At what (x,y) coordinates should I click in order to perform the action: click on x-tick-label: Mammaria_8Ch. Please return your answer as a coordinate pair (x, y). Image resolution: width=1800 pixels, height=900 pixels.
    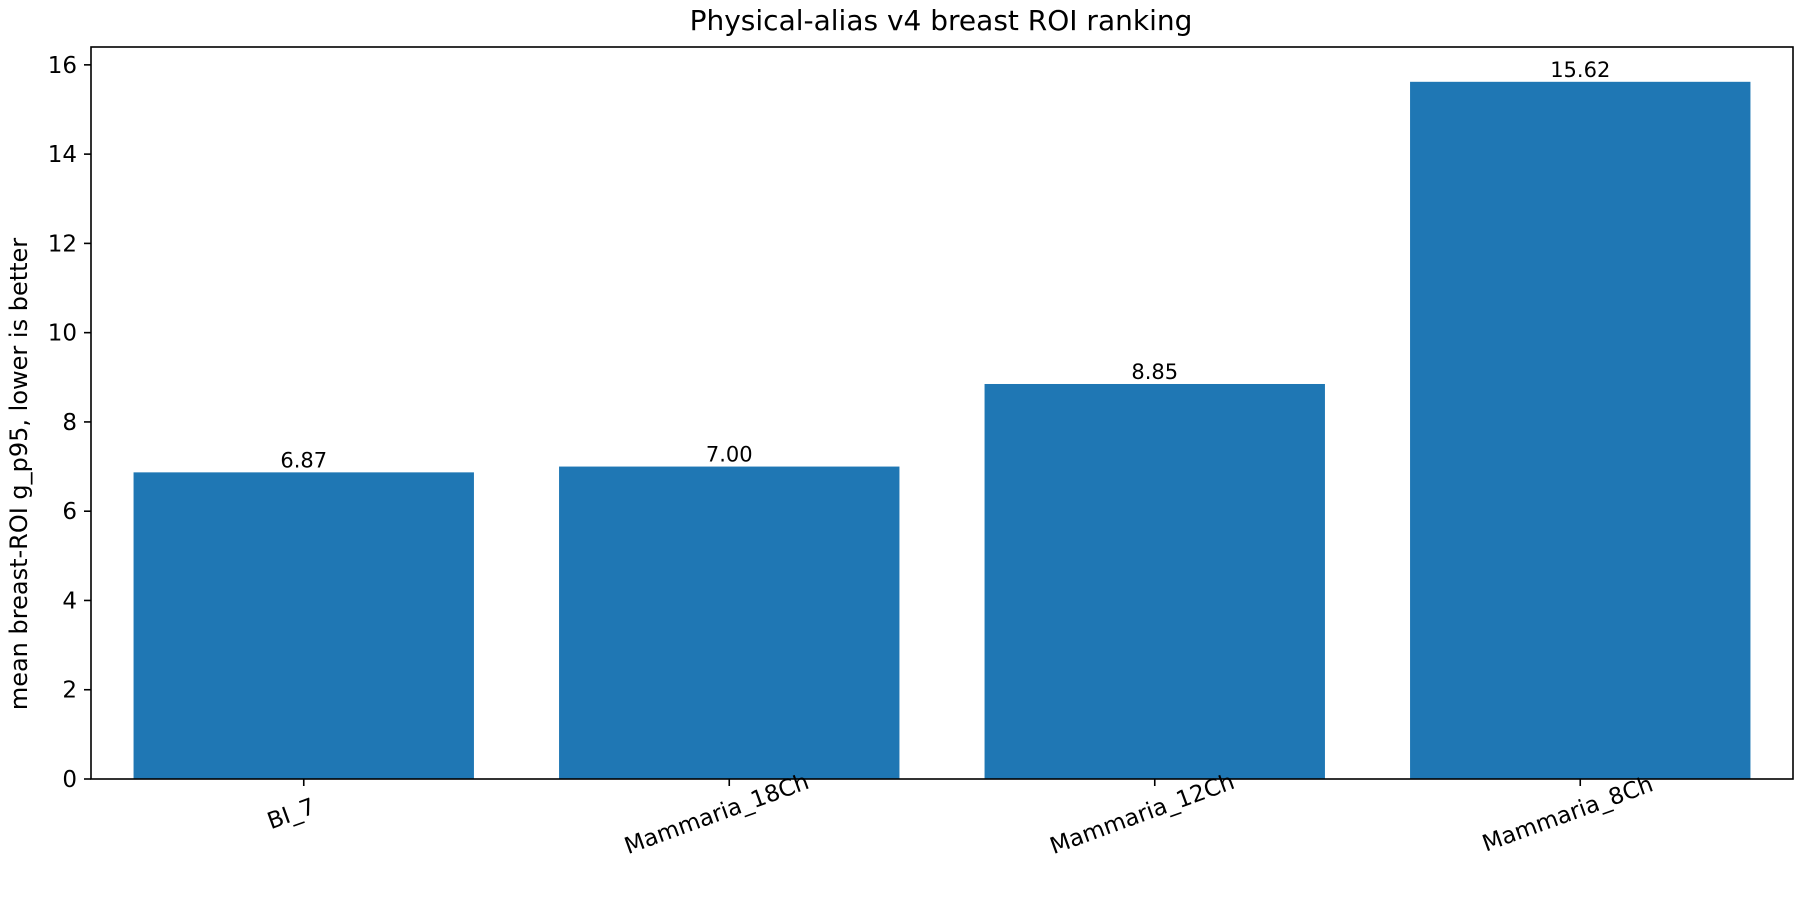
    Looking at the image, I should click on (1568, 814).